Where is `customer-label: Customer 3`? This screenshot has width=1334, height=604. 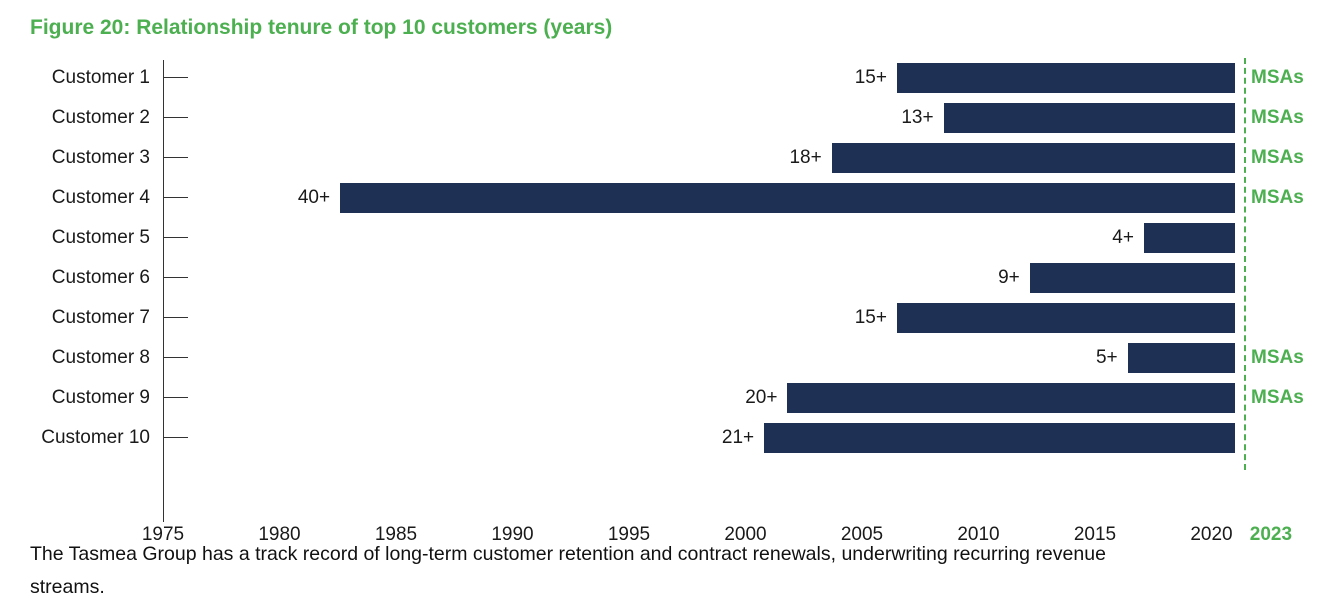 customer-label: Customer 3 is located at coordinates (100, 157).